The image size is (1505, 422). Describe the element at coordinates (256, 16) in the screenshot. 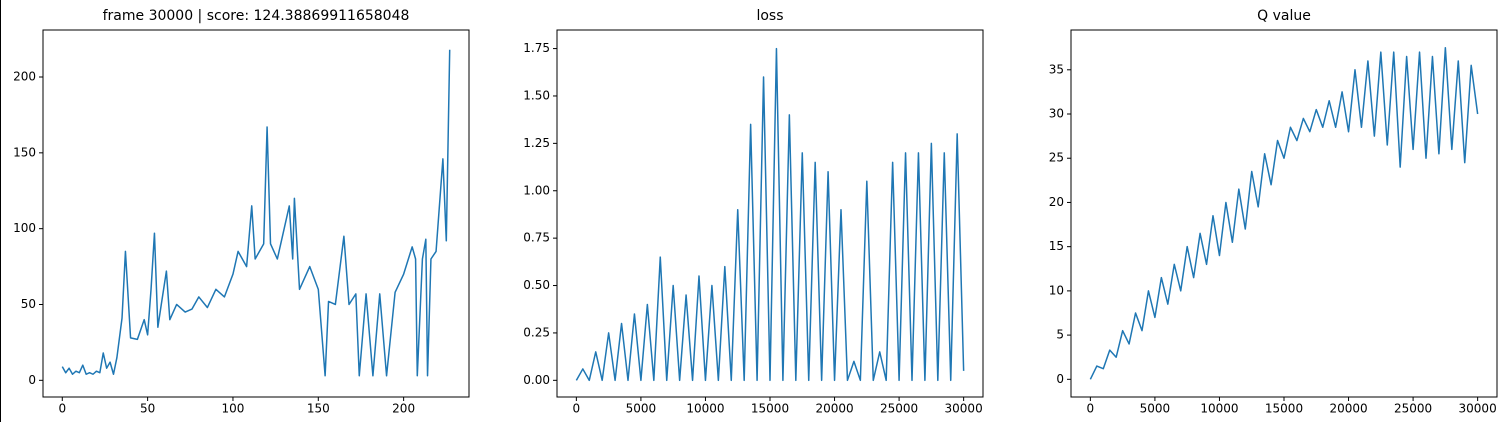

I see `chart-title: frame 30000 | score: 124.38869911658048` at that location.